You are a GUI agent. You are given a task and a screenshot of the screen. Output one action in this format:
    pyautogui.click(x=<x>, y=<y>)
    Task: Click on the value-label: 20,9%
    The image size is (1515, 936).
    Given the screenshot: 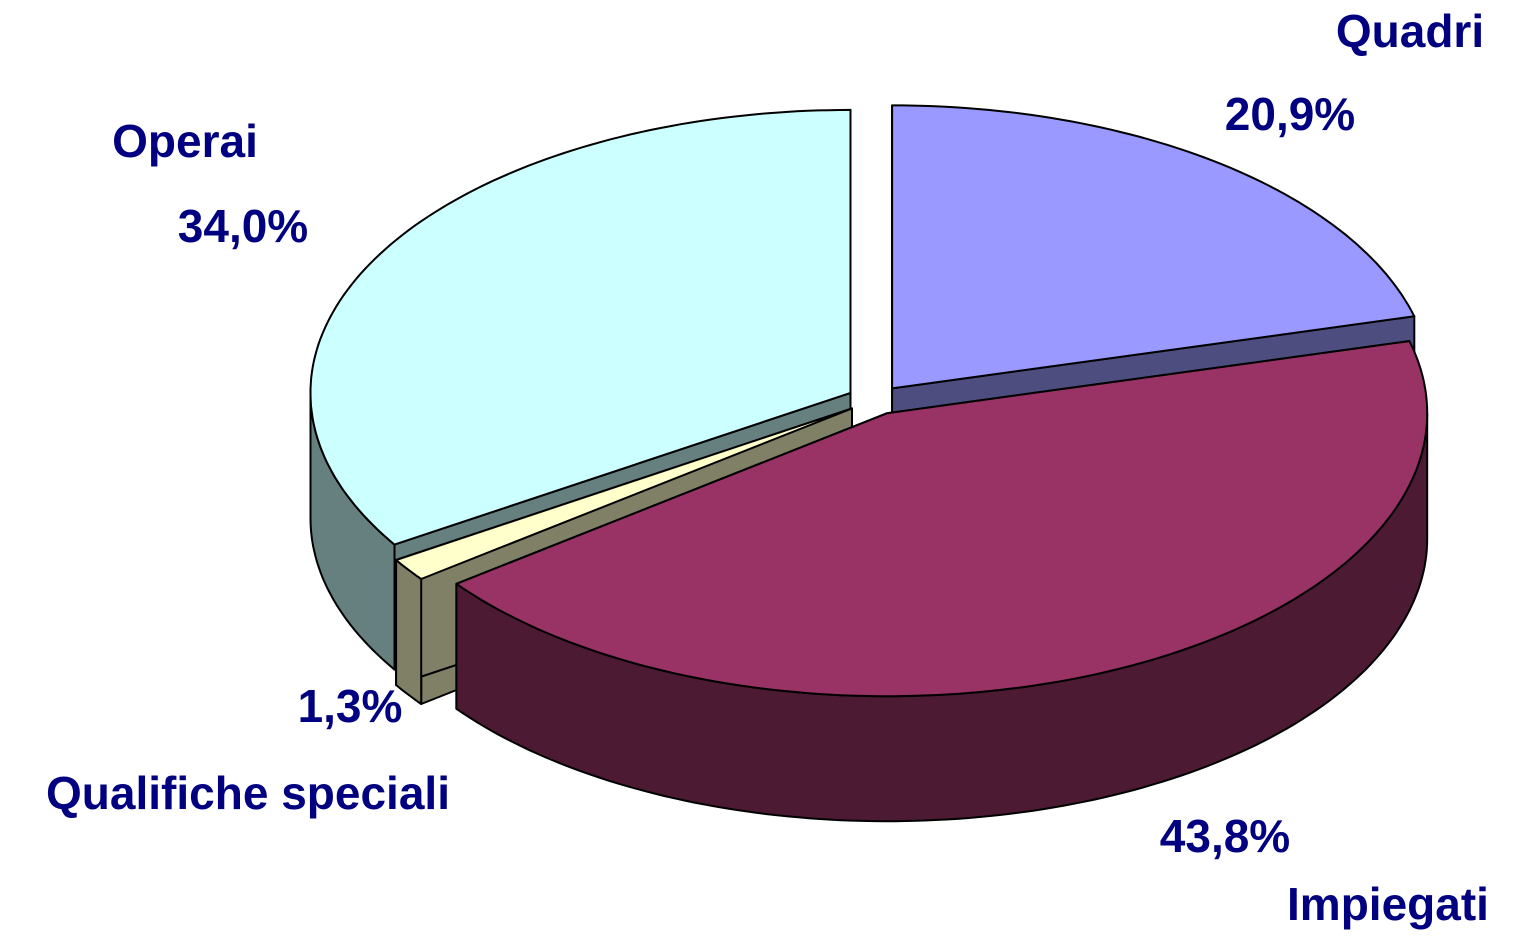 What is the action you would take?
    pyautogui.click(x=1290, y=114)
    